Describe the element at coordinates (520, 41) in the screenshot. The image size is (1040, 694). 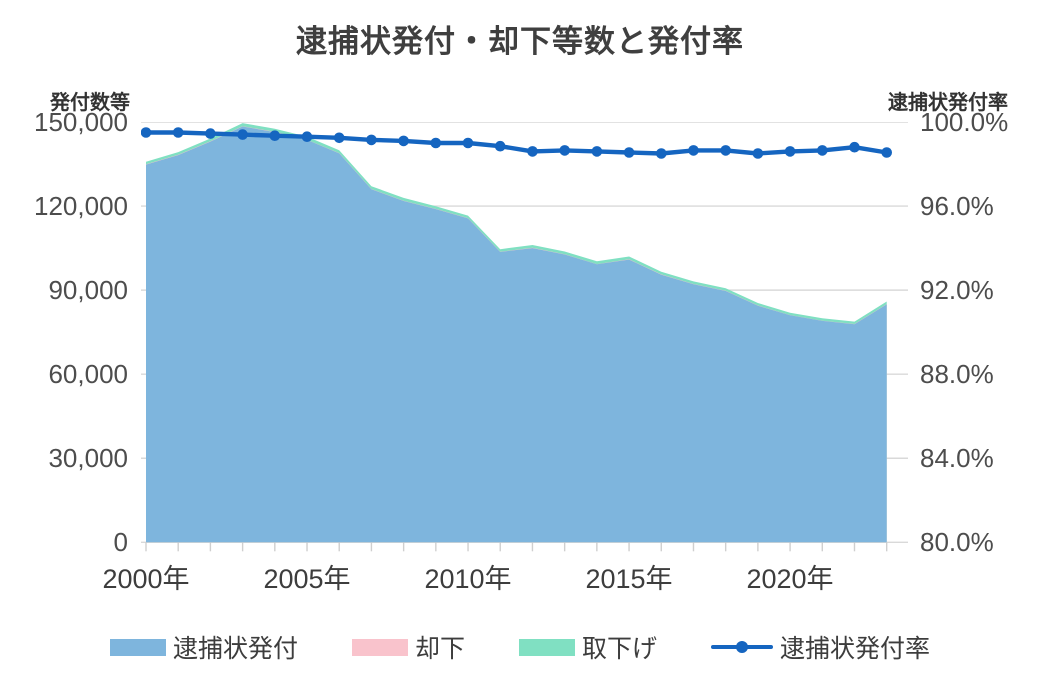
I see `chart-title: 逮捕状発付・却下等数と発付率` at that location.